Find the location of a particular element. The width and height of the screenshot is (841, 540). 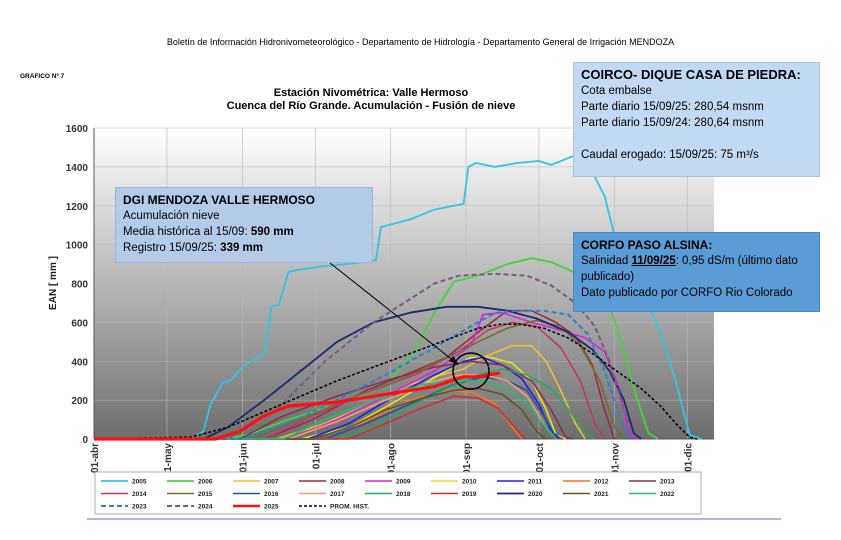

dgi-line2-value: 590 mm is located at coordinates (272, 232).